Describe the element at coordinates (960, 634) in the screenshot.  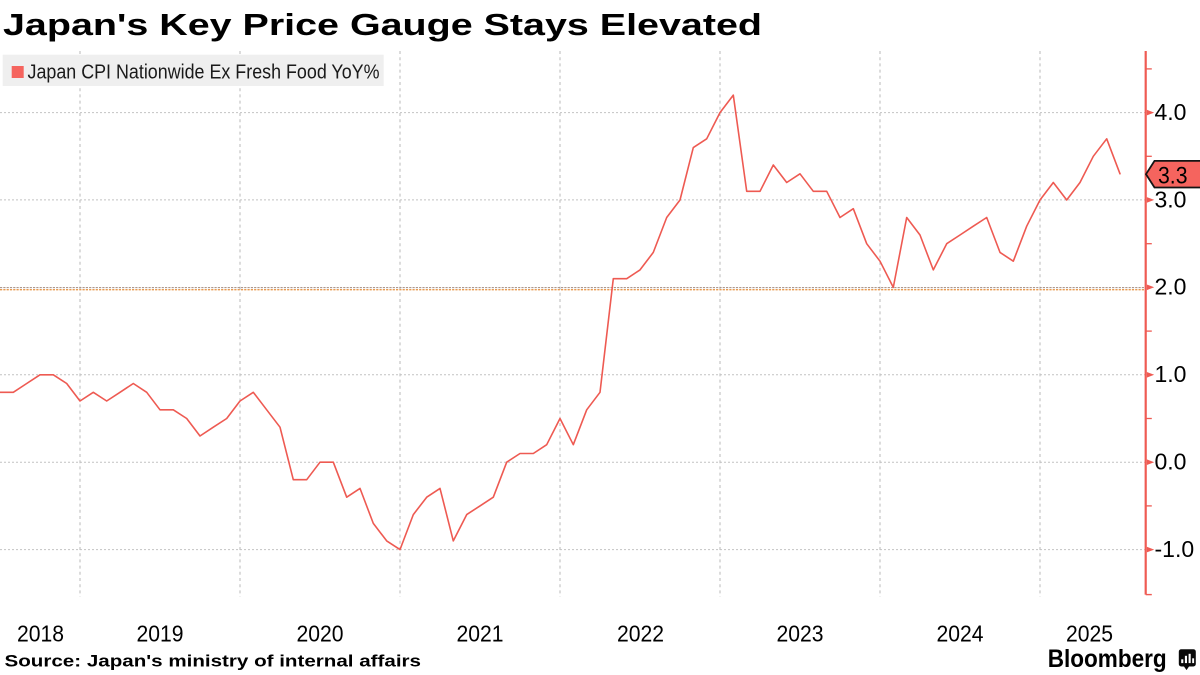
I see `svg-text: 2024` at that location.